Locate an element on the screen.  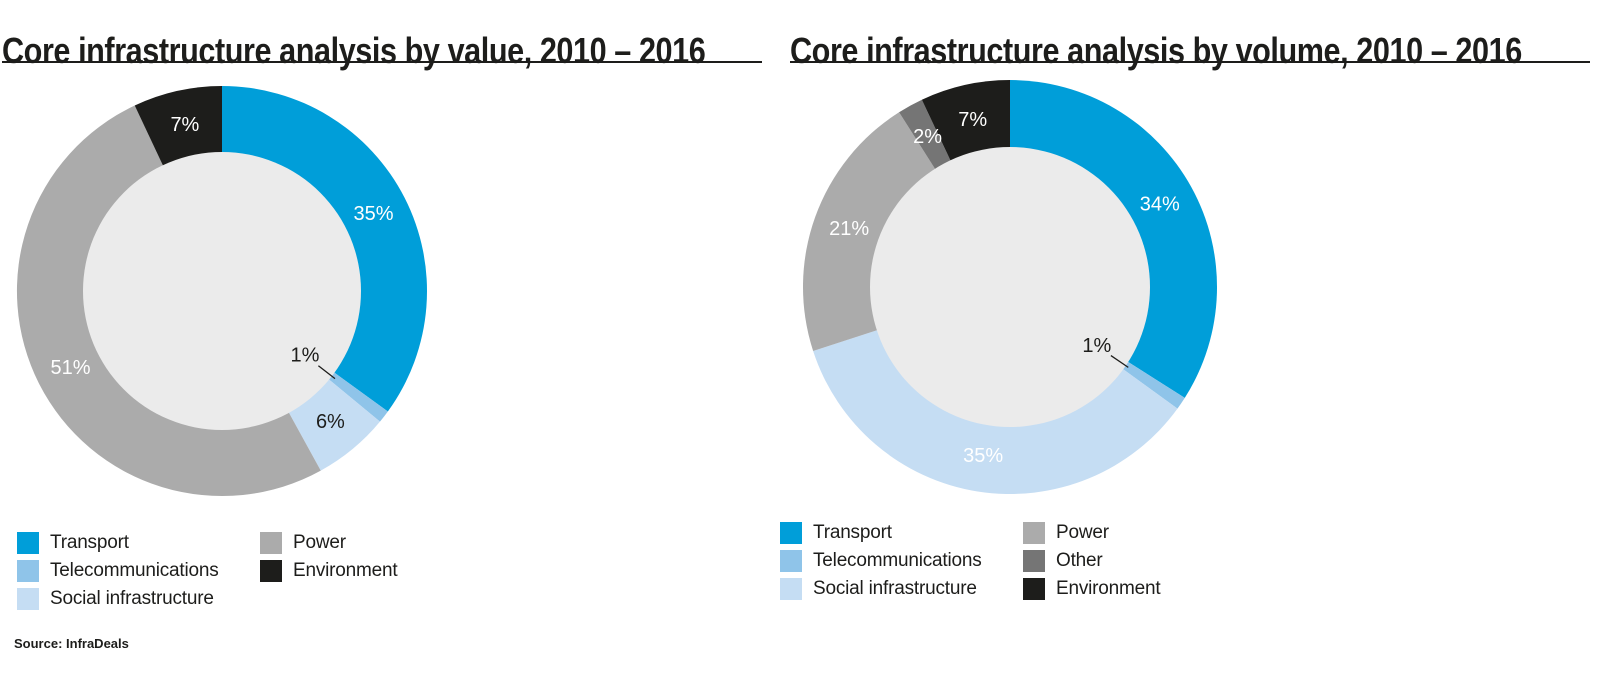
slice-value-label-transport: 35% is located at coordinates (373, 214).